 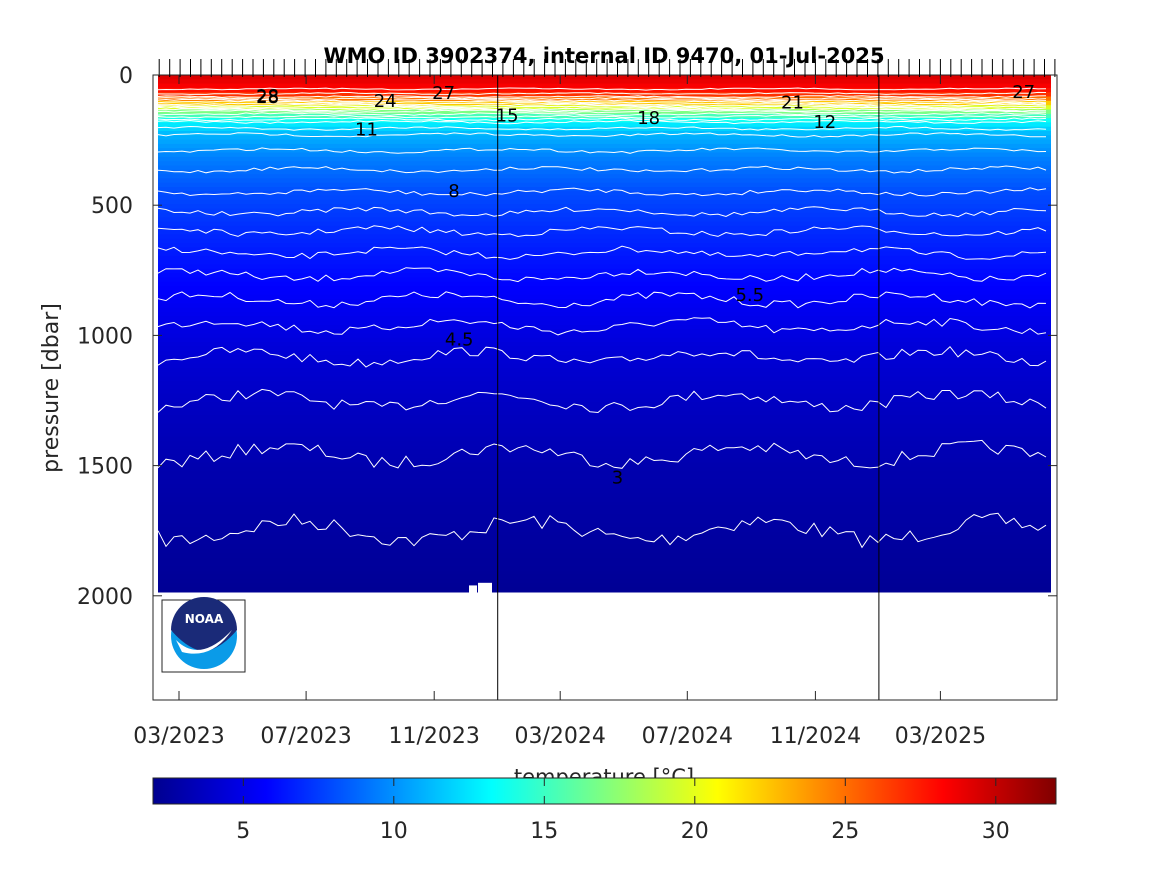 What do you see at coordinates (792, 102) in the screenshot?
I see `contour-label: 21` at bounding box center [792, 102].